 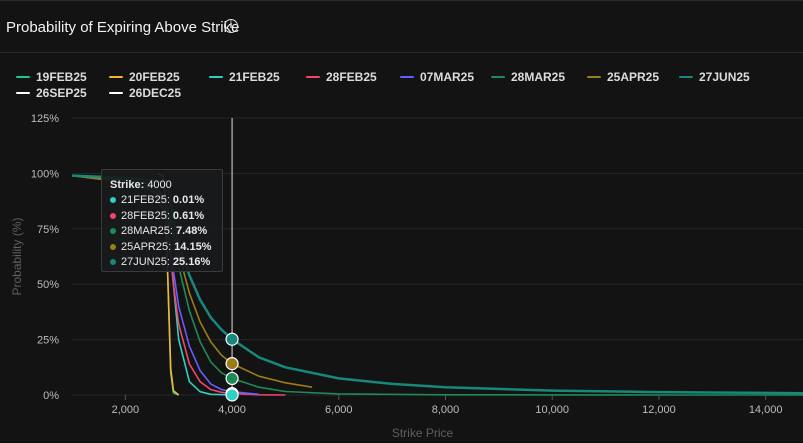 I want to click on tooltip-row: 25APR25: 14.15%, so click(x=166, y=247).